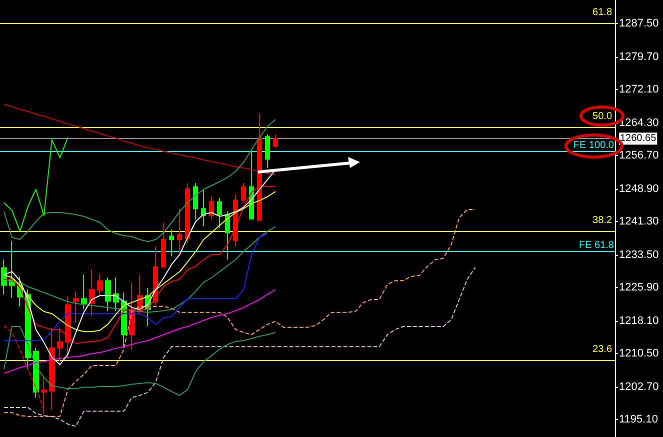 The width and height of the screenshot is (663, 437). Describe the element at coordinates (639, 386) in the screenshot. I see `y-tick-label: 1202.70` at that location.